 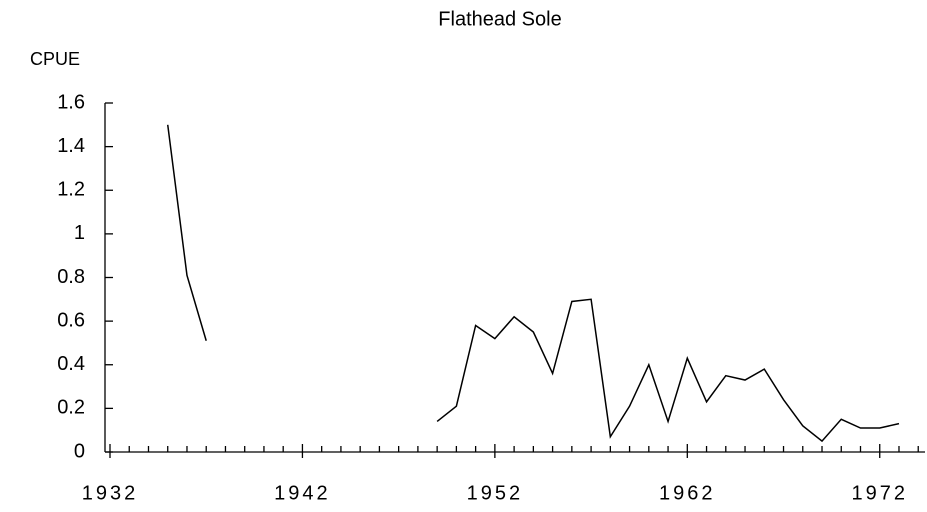 What do you see at coordinates (55, 59) in the screenshot?
I see `y-axis-label: CPUE` at bounding box center [55, 59].